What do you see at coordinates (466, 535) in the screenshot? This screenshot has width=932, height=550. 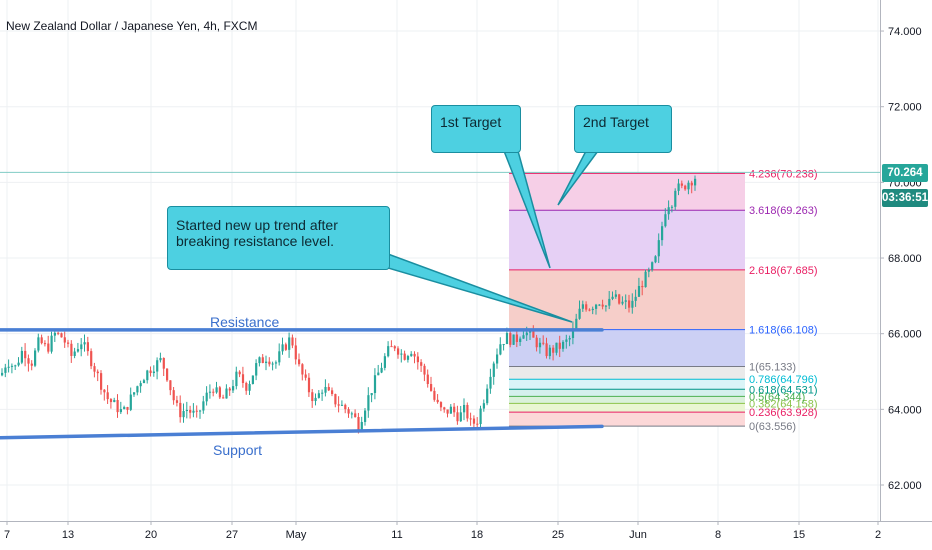 I see `time-axis: 7 13 20 27 May 11 18 25 Jun 8 15 2` at bounding box center [466, 535].